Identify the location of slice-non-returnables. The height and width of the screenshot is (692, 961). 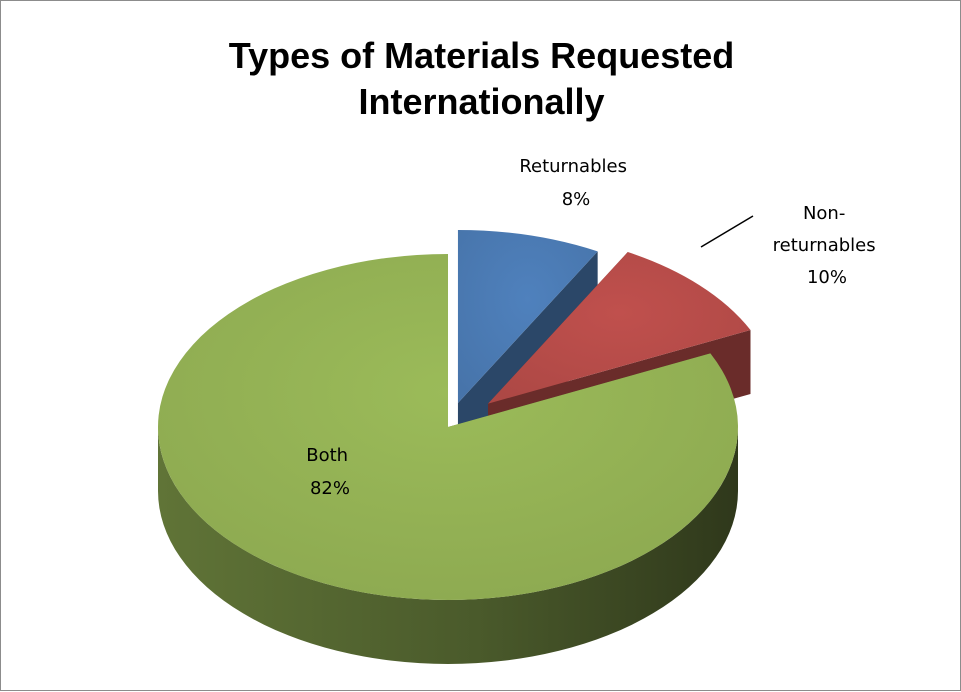
(619, 328).